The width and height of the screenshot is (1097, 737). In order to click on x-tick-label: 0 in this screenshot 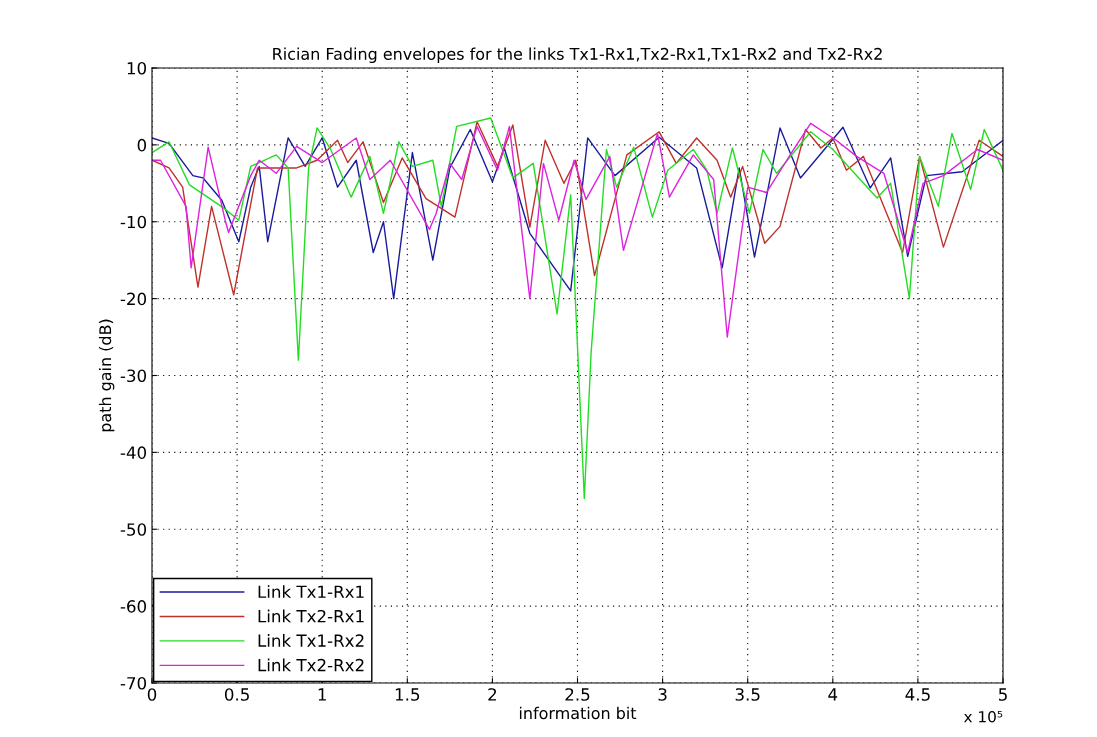, I will do `click(152, 694)`.